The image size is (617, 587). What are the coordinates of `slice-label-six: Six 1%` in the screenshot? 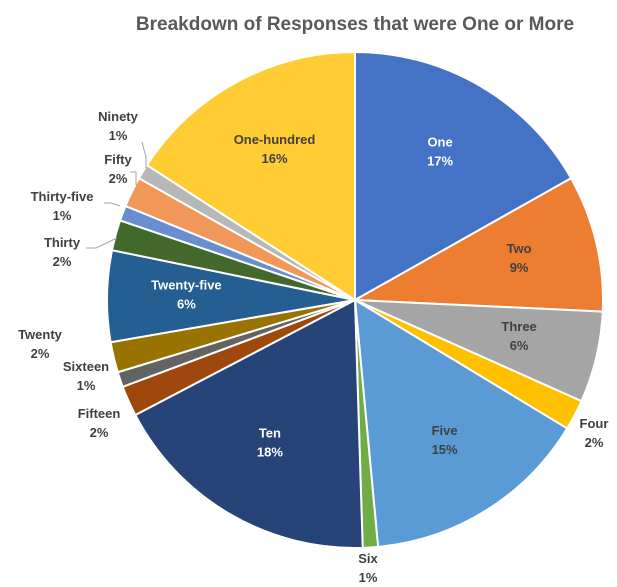 It's located at (368, 568).